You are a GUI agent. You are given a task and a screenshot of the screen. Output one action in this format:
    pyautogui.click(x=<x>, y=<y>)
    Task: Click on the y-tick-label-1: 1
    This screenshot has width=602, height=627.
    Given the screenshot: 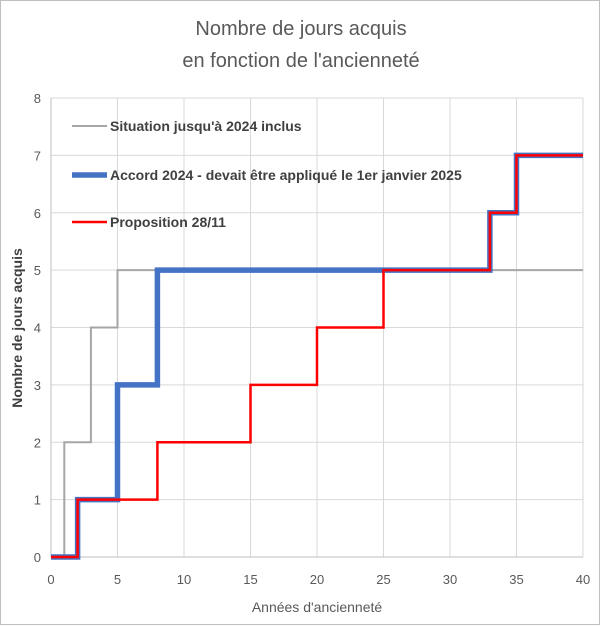 What is the action you would take?
    pyautogui.click(x=37, y=500)
    